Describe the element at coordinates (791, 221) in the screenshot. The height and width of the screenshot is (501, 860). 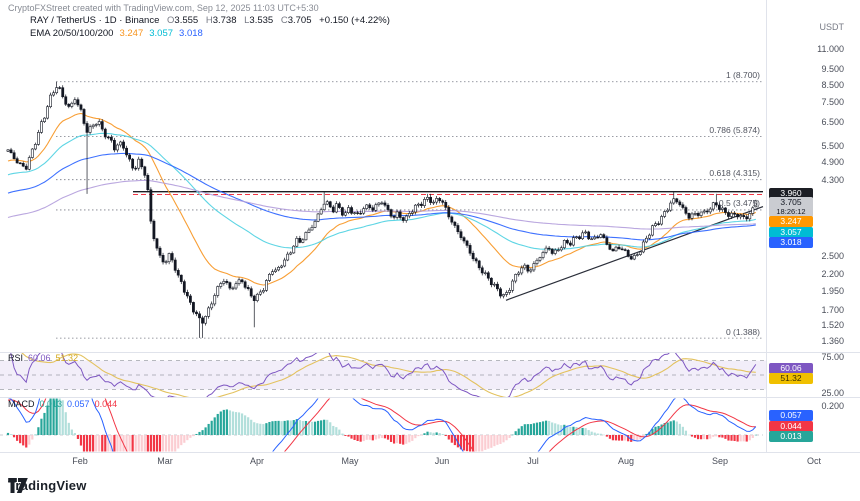
I see `price-label-3.247: 3.247` at that location.